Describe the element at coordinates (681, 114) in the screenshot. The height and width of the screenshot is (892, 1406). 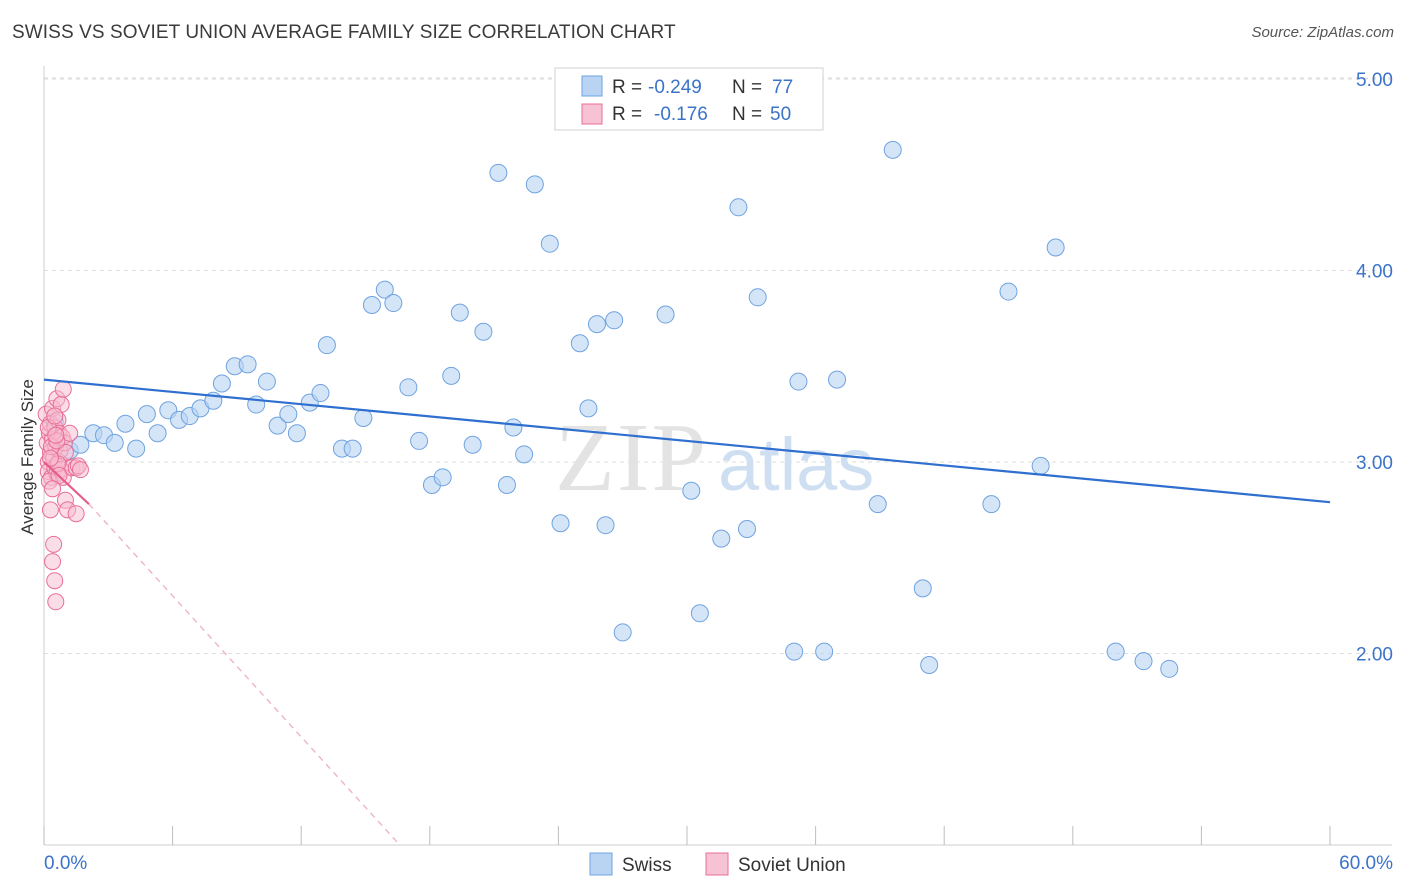
I see `legend-r-value-2: -0.176` at that location.